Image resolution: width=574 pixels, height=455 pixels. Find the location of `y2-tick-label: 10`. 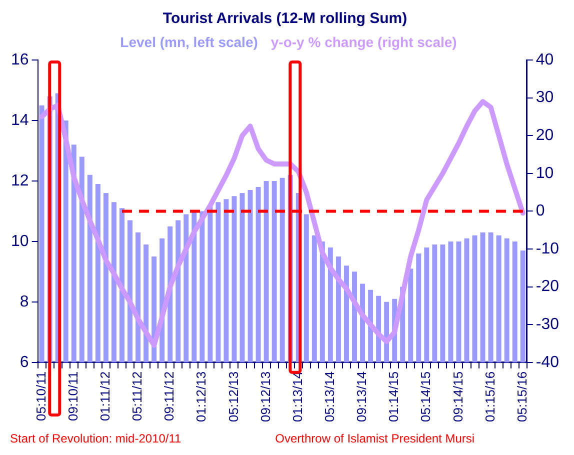

y2-tick-label: 10 is located at coordinates (545, 173).